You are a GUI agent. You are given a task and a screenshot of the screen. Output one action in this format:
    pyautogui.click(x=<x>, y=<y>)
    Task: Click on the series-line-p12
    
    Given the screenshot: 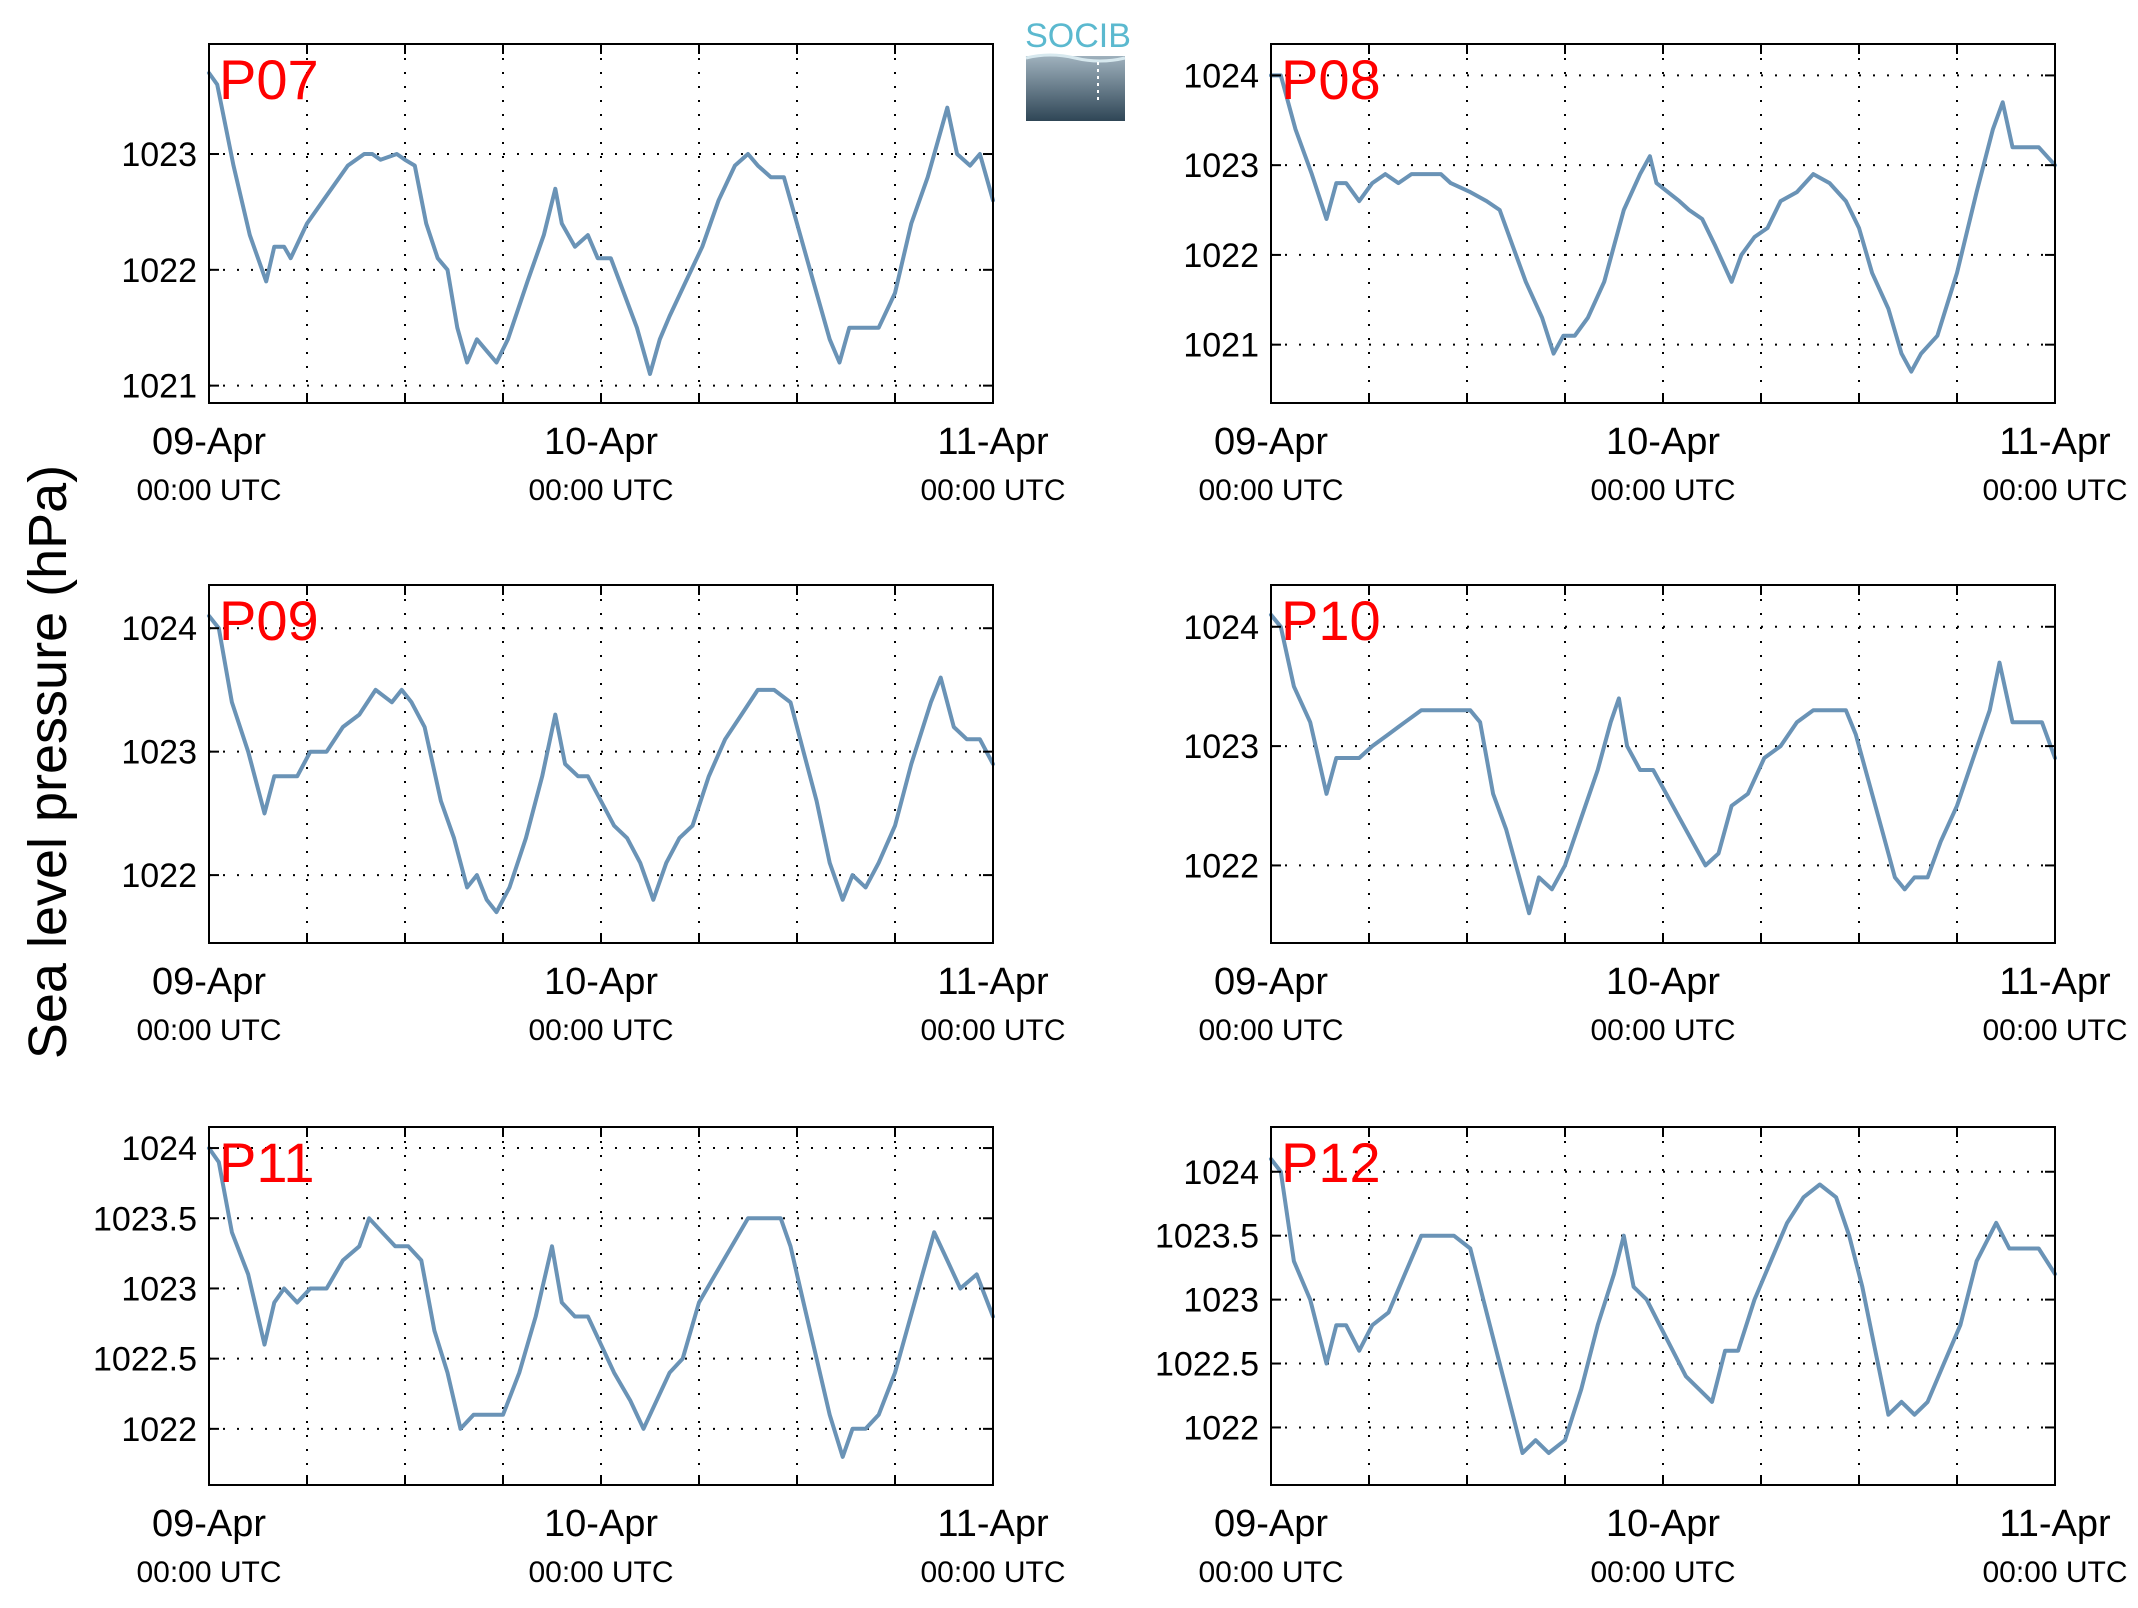 What is the action you would take?
    pyautogui.click(x=1663, y=1306)
    